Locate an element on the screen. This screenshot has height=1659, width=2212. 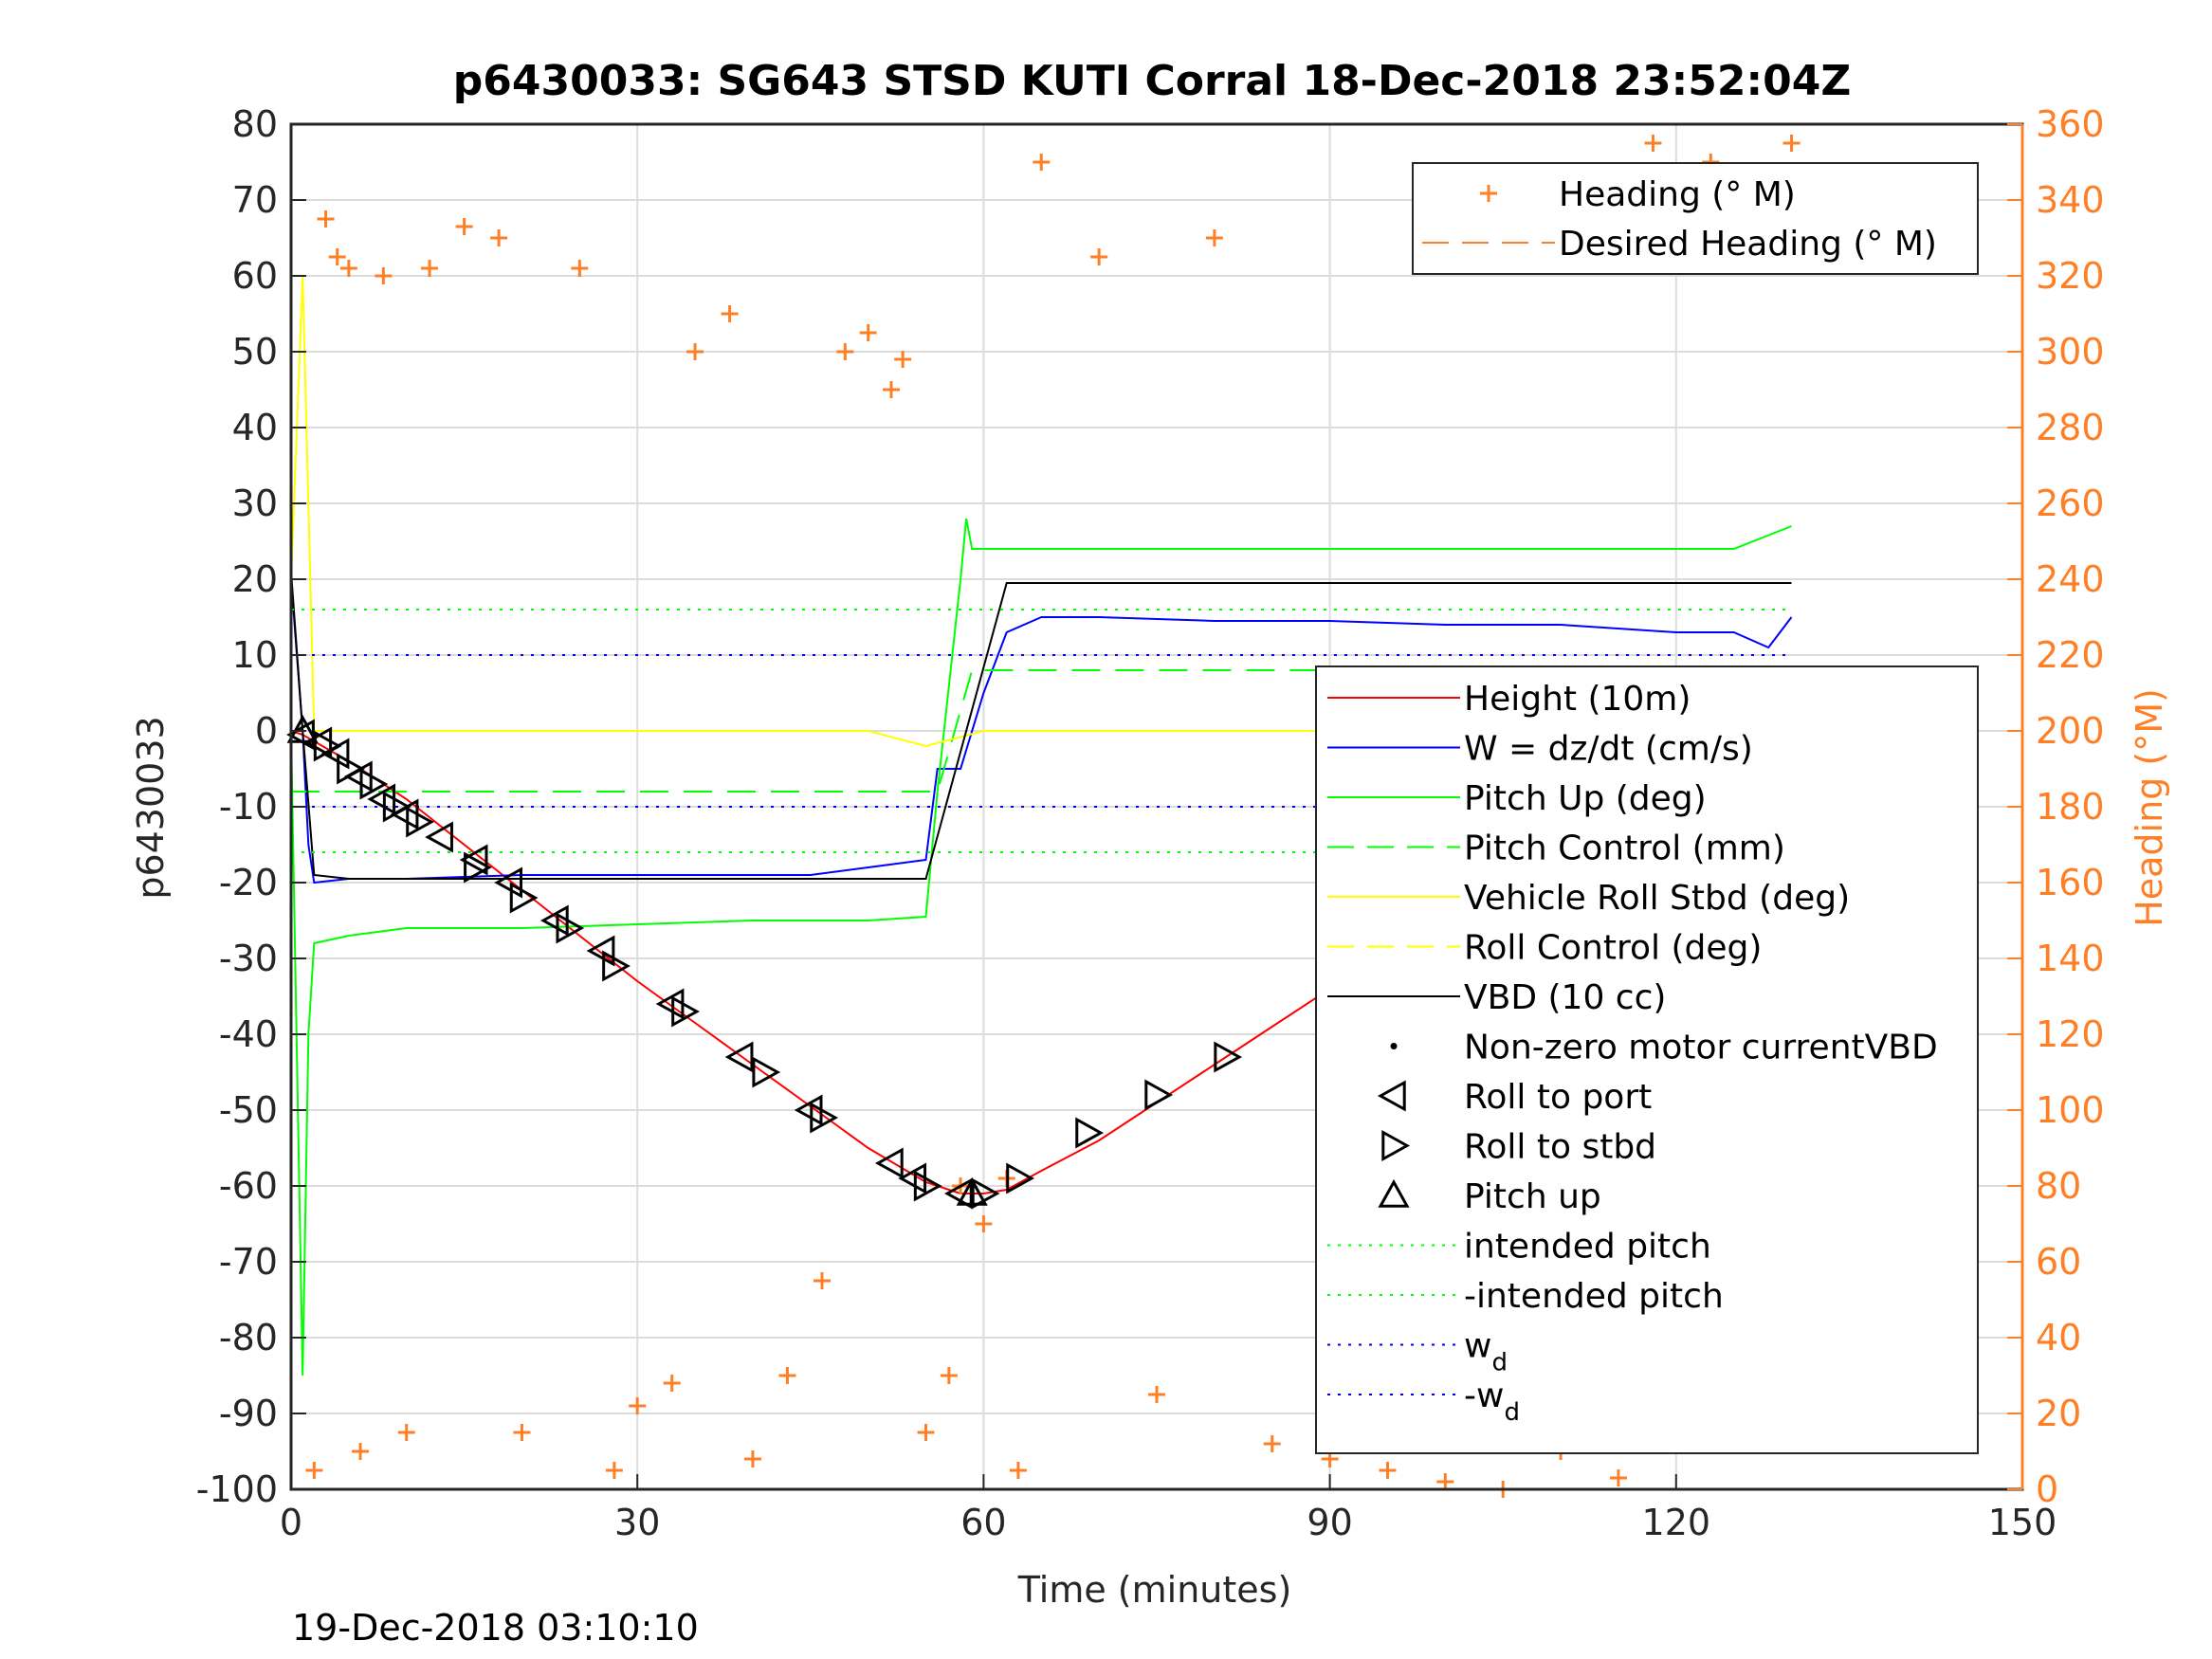
y2-tick-label: 260 is located at coordinates (2070, 503).